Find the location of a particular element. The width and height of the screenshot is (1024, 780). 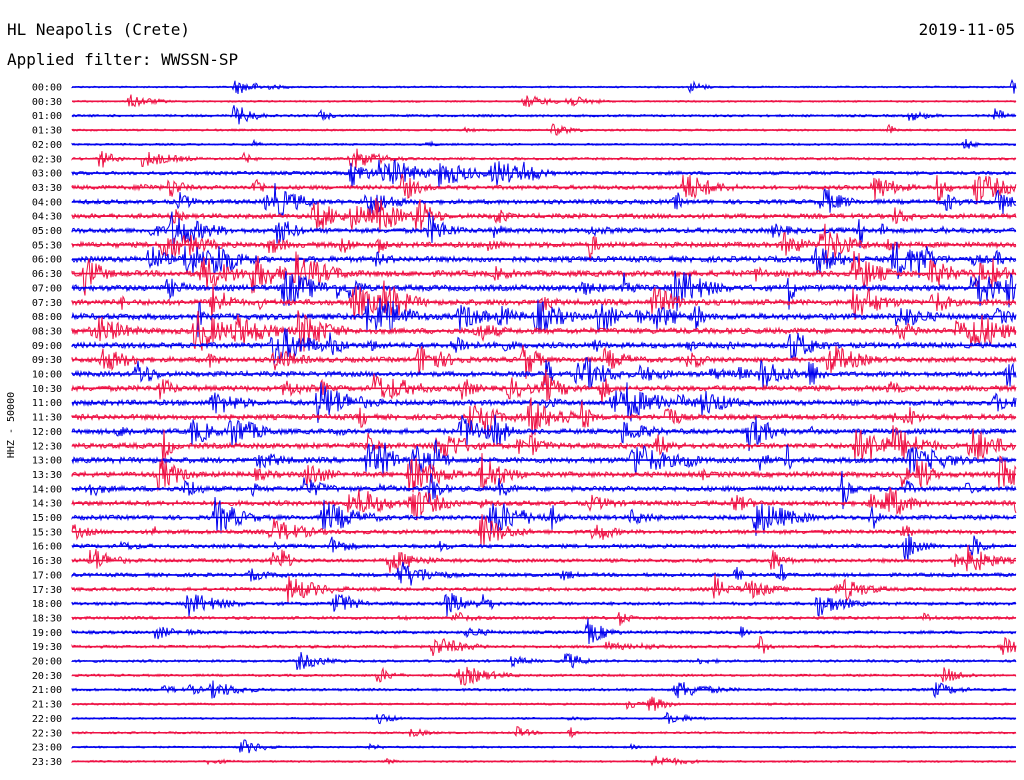

time-tick-label: 17:00 is located at coordinates (47, 575).